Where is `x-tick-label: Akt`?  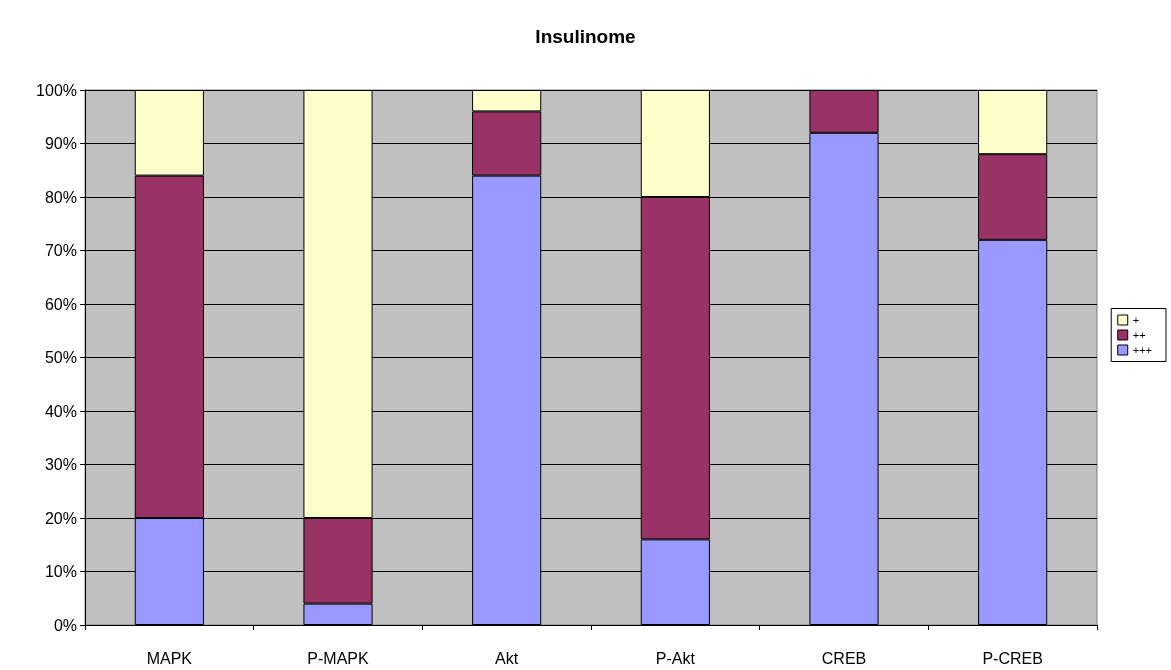 x-tick-label: Akt is located at coordinates (507, 658).